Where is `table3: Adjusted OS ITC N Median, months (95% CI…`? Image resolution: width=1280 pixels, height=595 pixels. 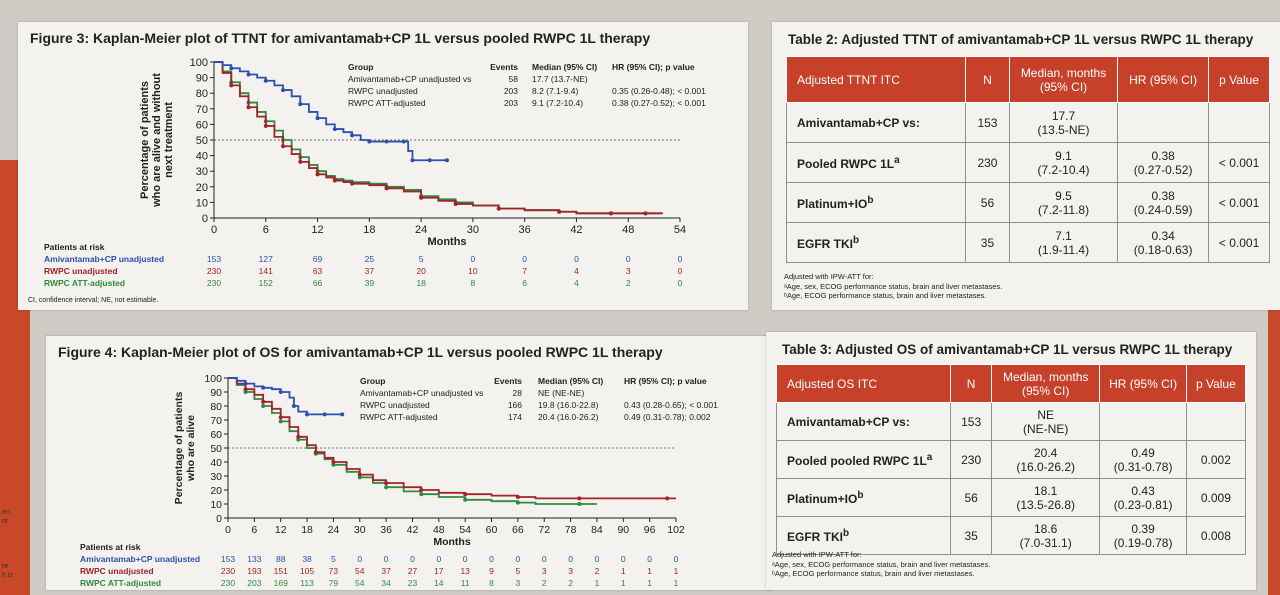
table3: Adjusted OS ITC N Median, months (95% CI… is located at coordinates (1011, 459).